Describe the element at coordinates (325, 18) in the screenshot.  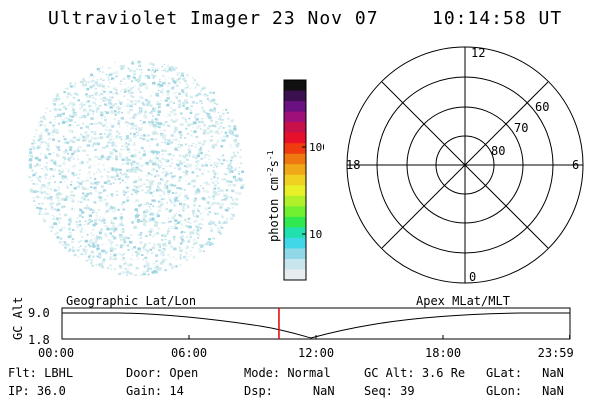
I see `date-label: 23 Nov 07` at that location.